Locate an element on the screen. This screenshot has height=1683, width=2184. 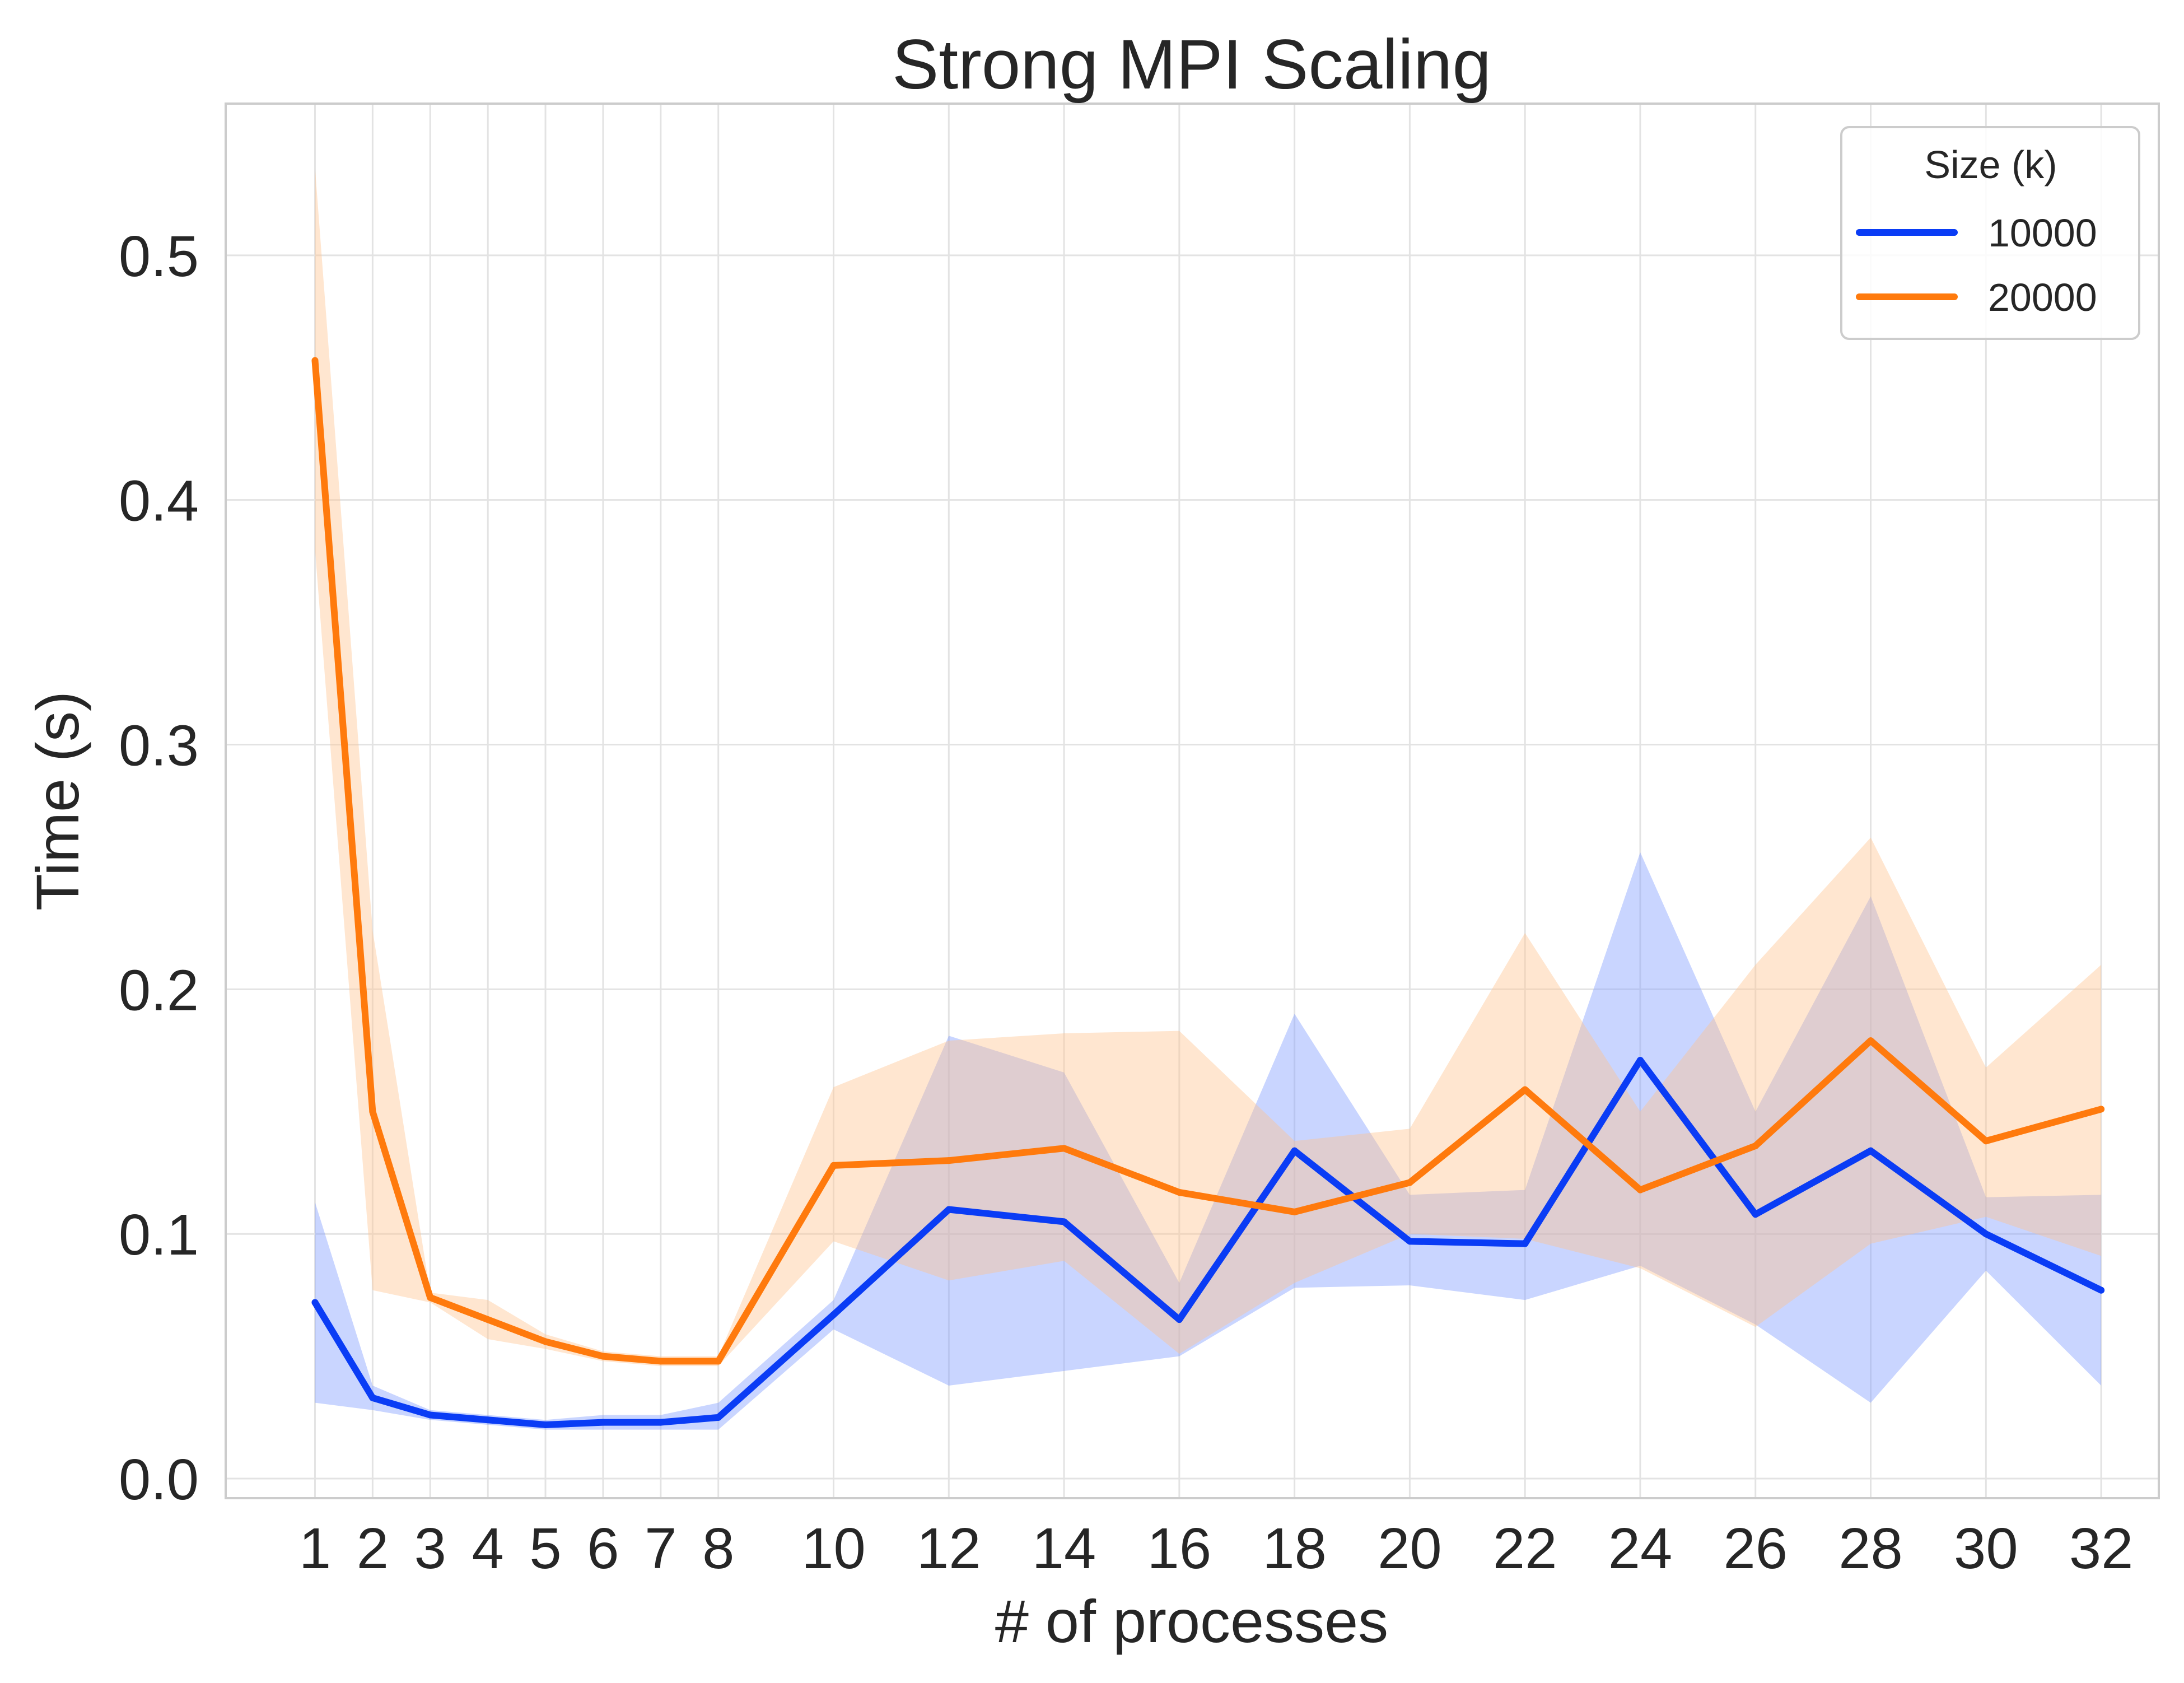
legend-box is located at coordinates (1990, 233).